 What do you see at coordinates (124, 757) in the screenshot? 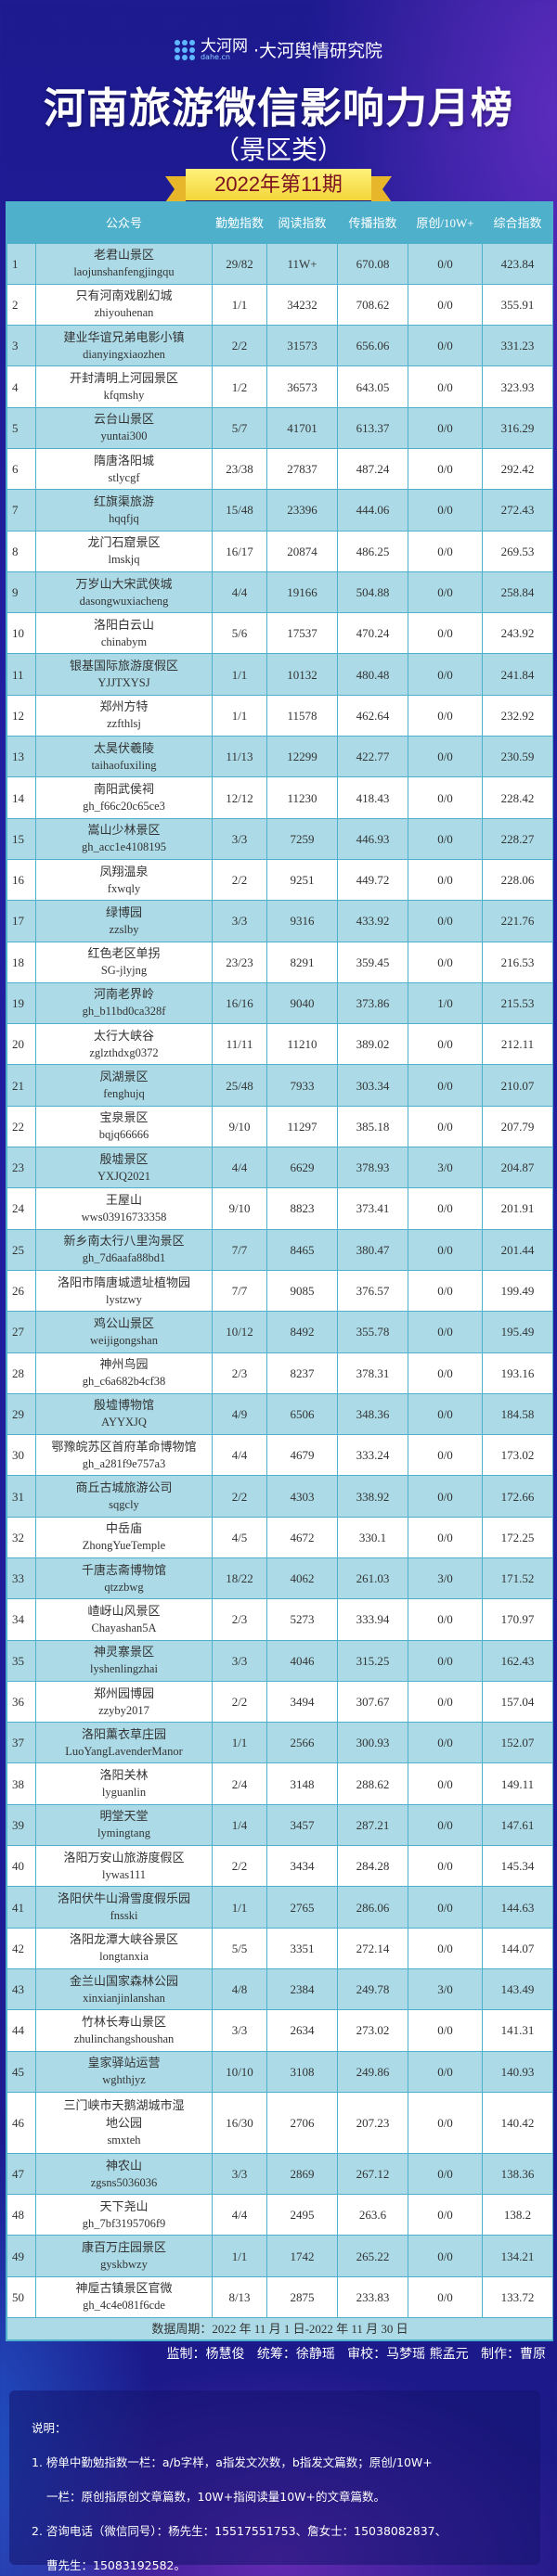
I see `account-cell: 太昊伏羲陵 taihaofuxiling` at bounding box center [124, 757].